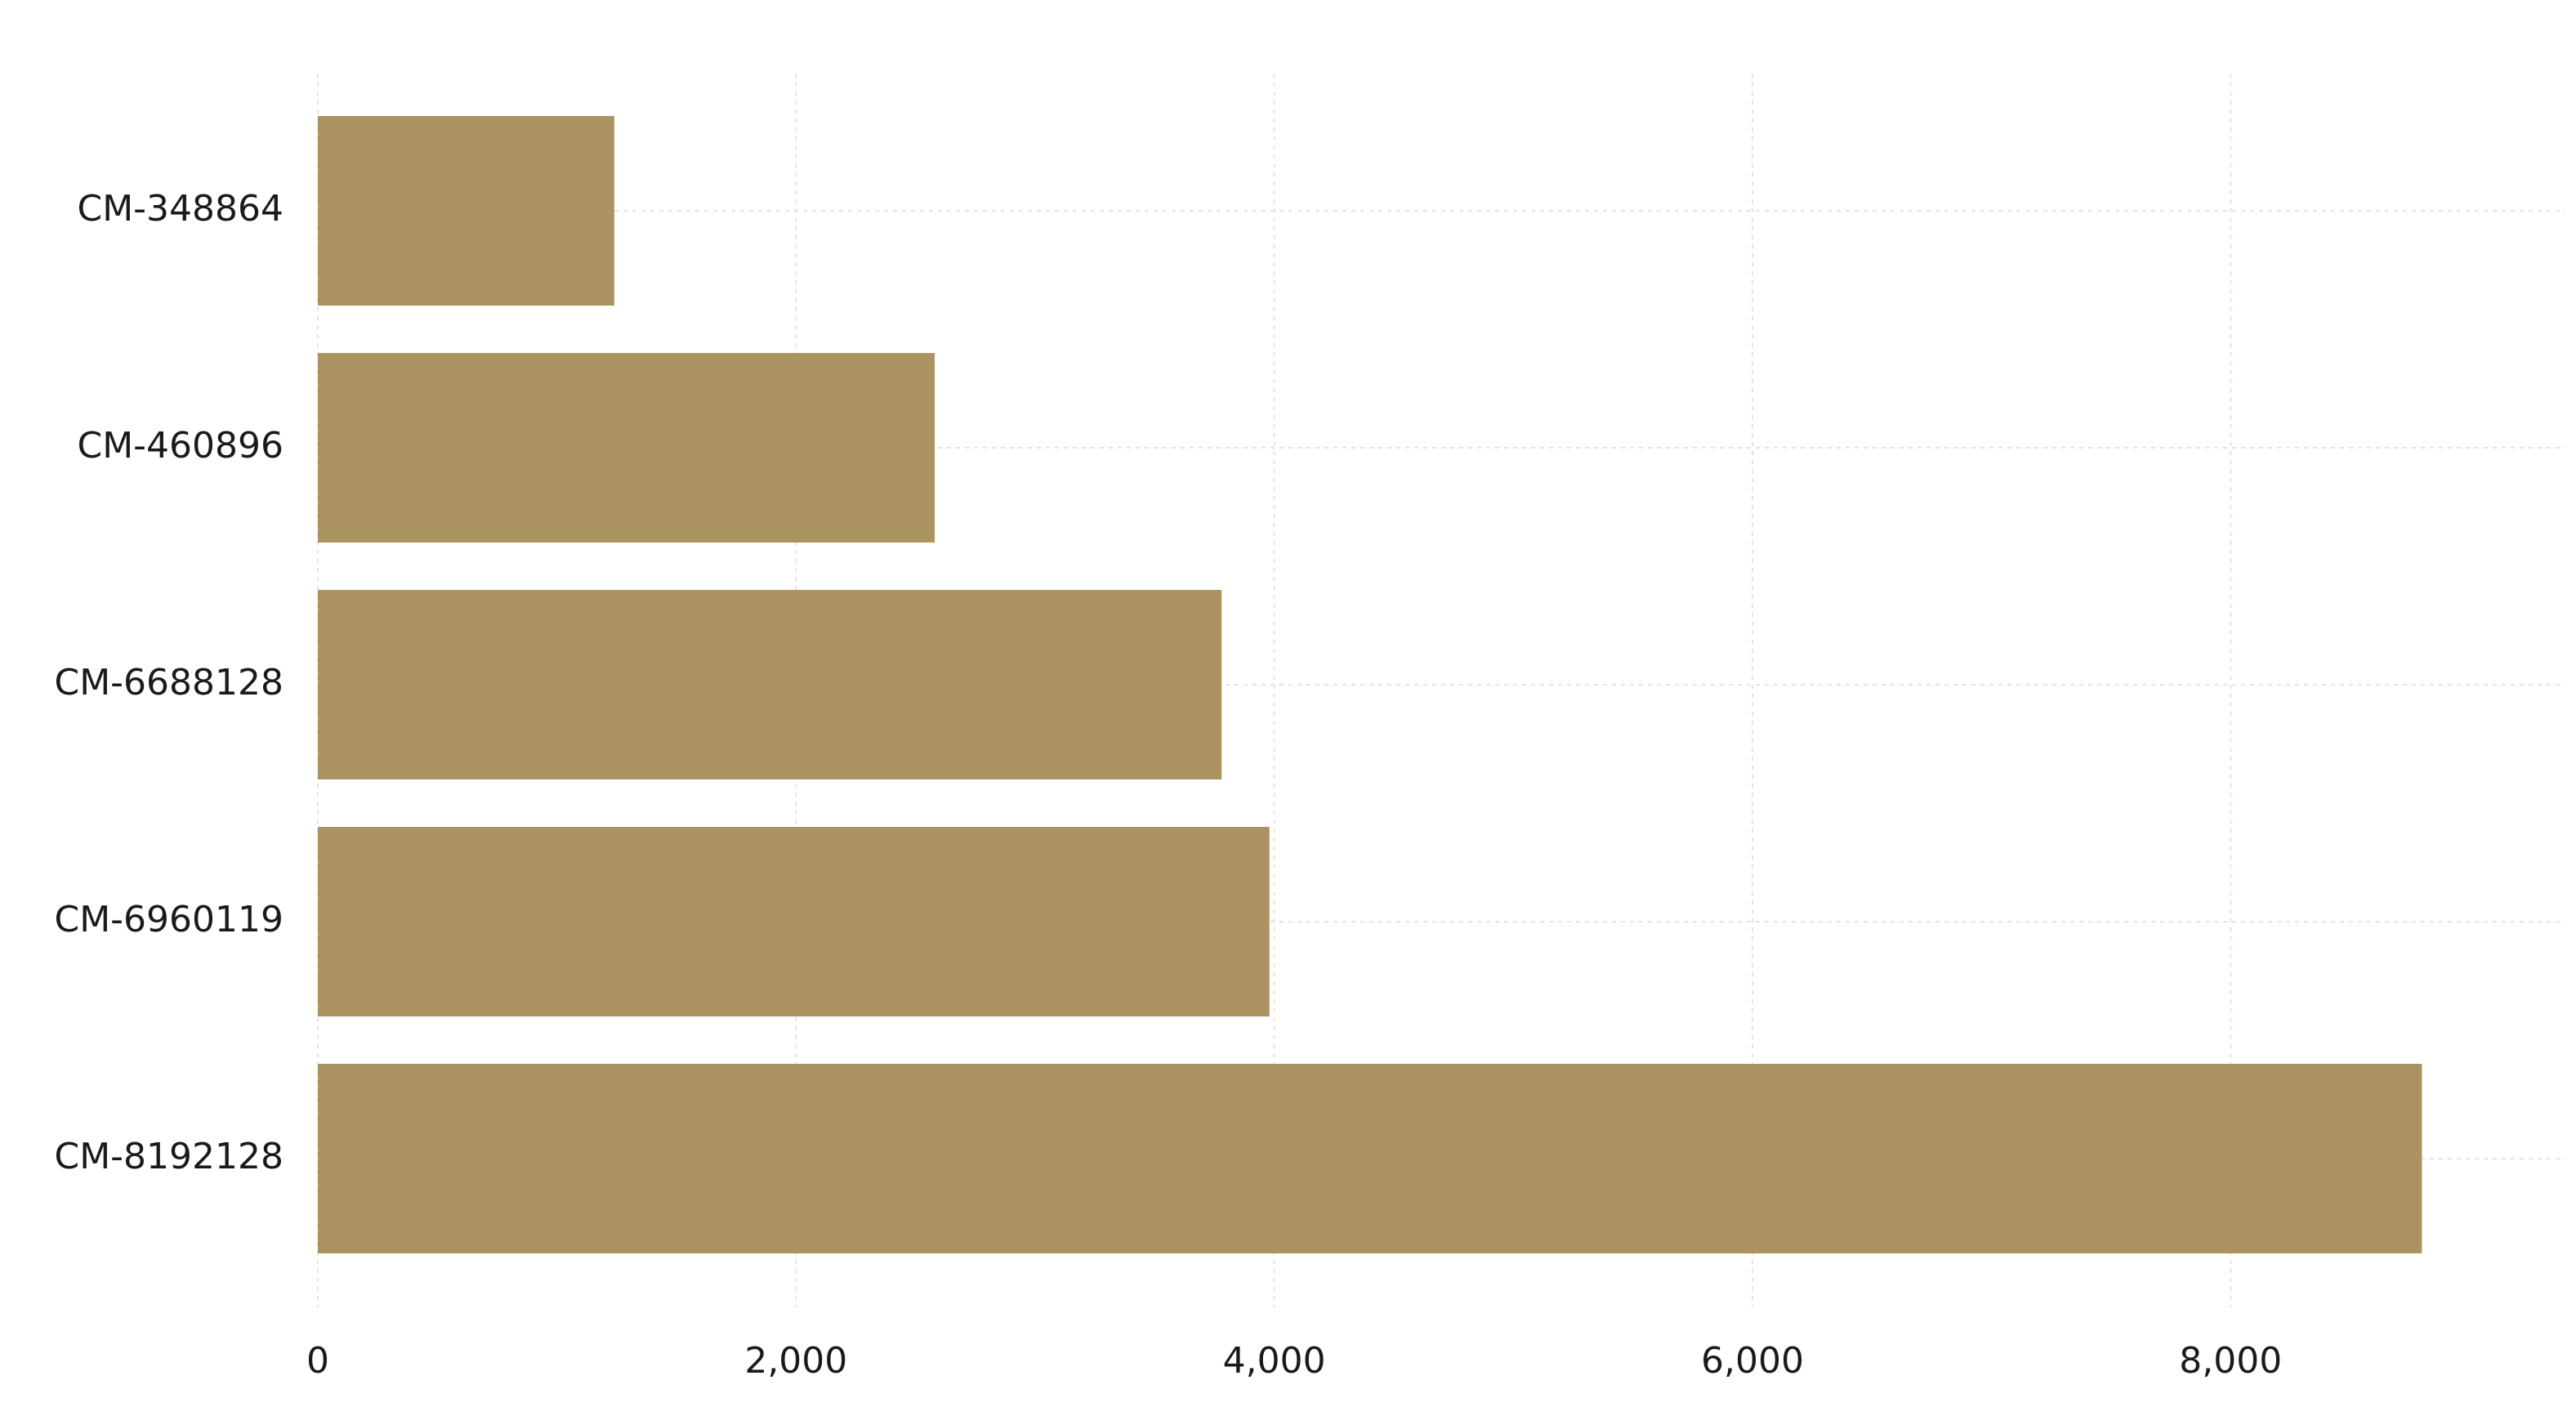 This screenshot has width=2576, height=1407. Describe the element at coordinates (180, 446) in the screenshot. I see `category-label: CM-460896` at that location.